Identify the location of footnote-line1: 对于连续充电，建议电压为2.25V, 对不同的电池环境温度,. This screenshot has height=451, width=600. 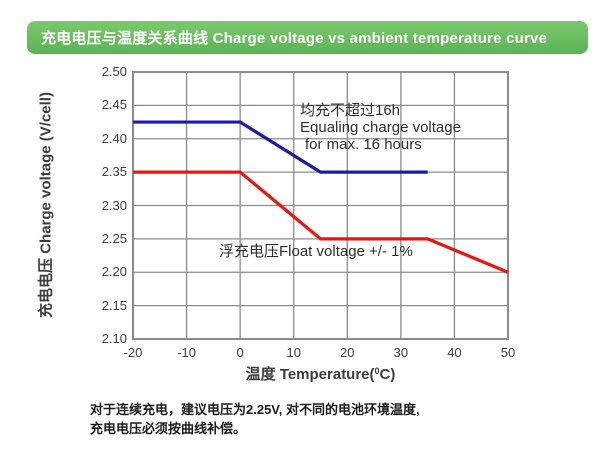
(255, 409).